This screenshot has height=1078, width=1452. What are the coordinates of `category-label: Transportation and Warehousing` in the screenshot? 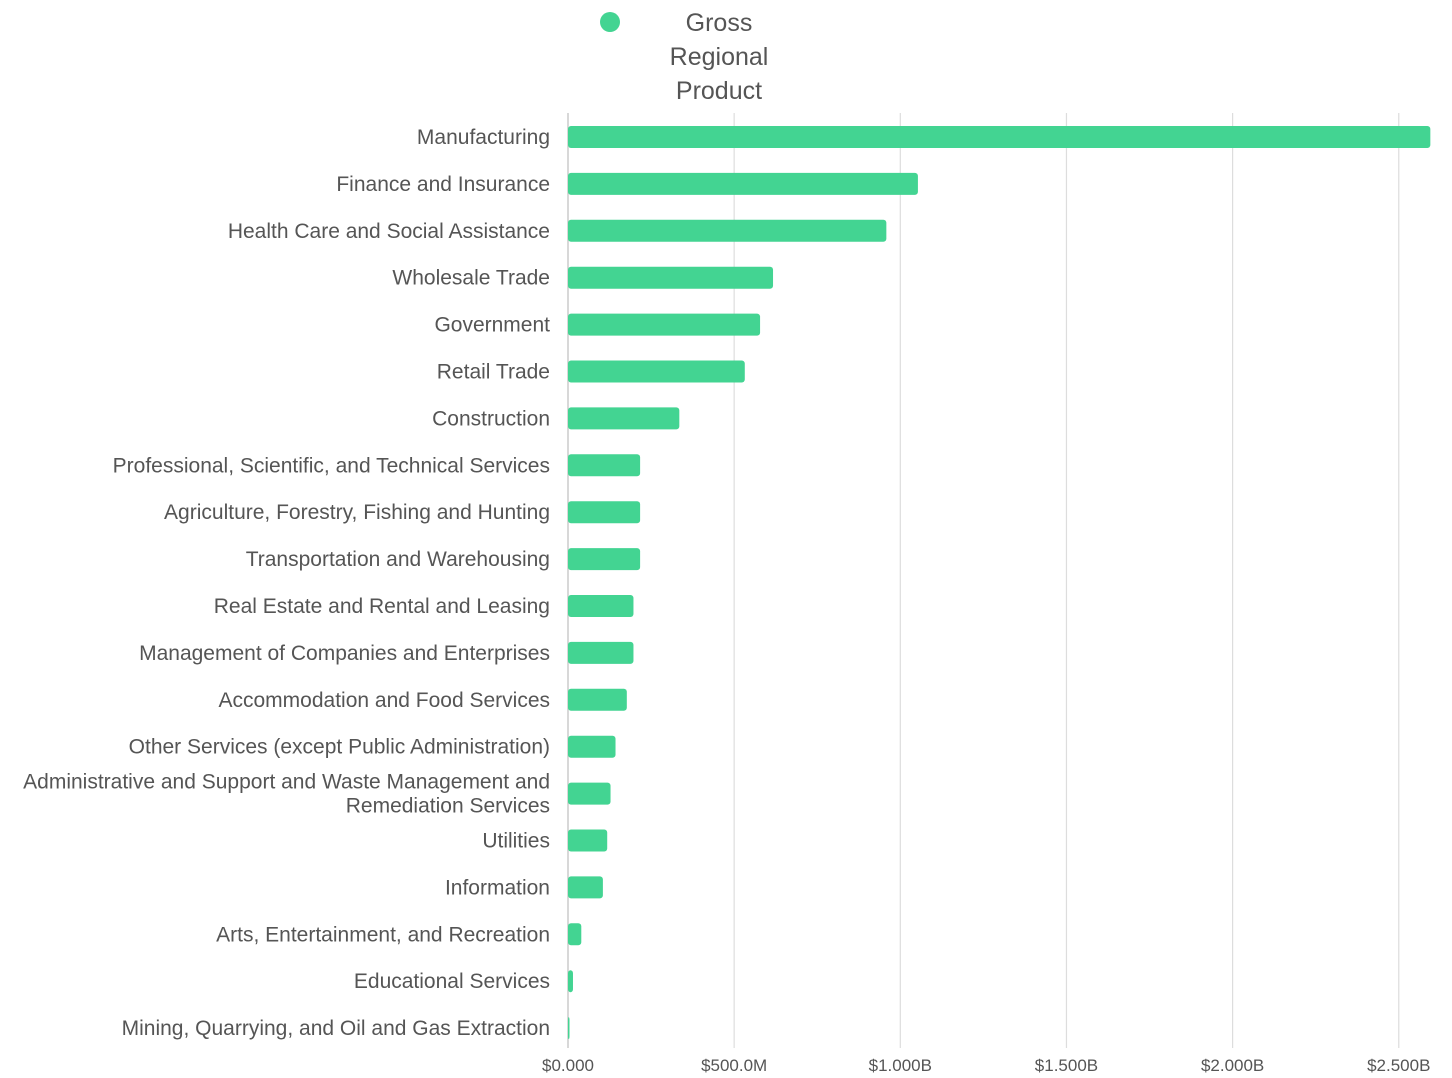 It's located at (398, 559).